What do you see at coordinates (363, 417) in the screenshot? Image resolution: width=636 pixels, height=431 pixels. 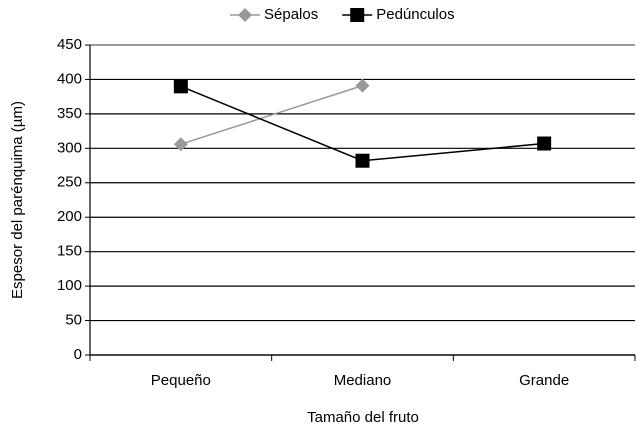 I see `x-axis-label: Tamaño del fruto` at bounding box center [363, 417].